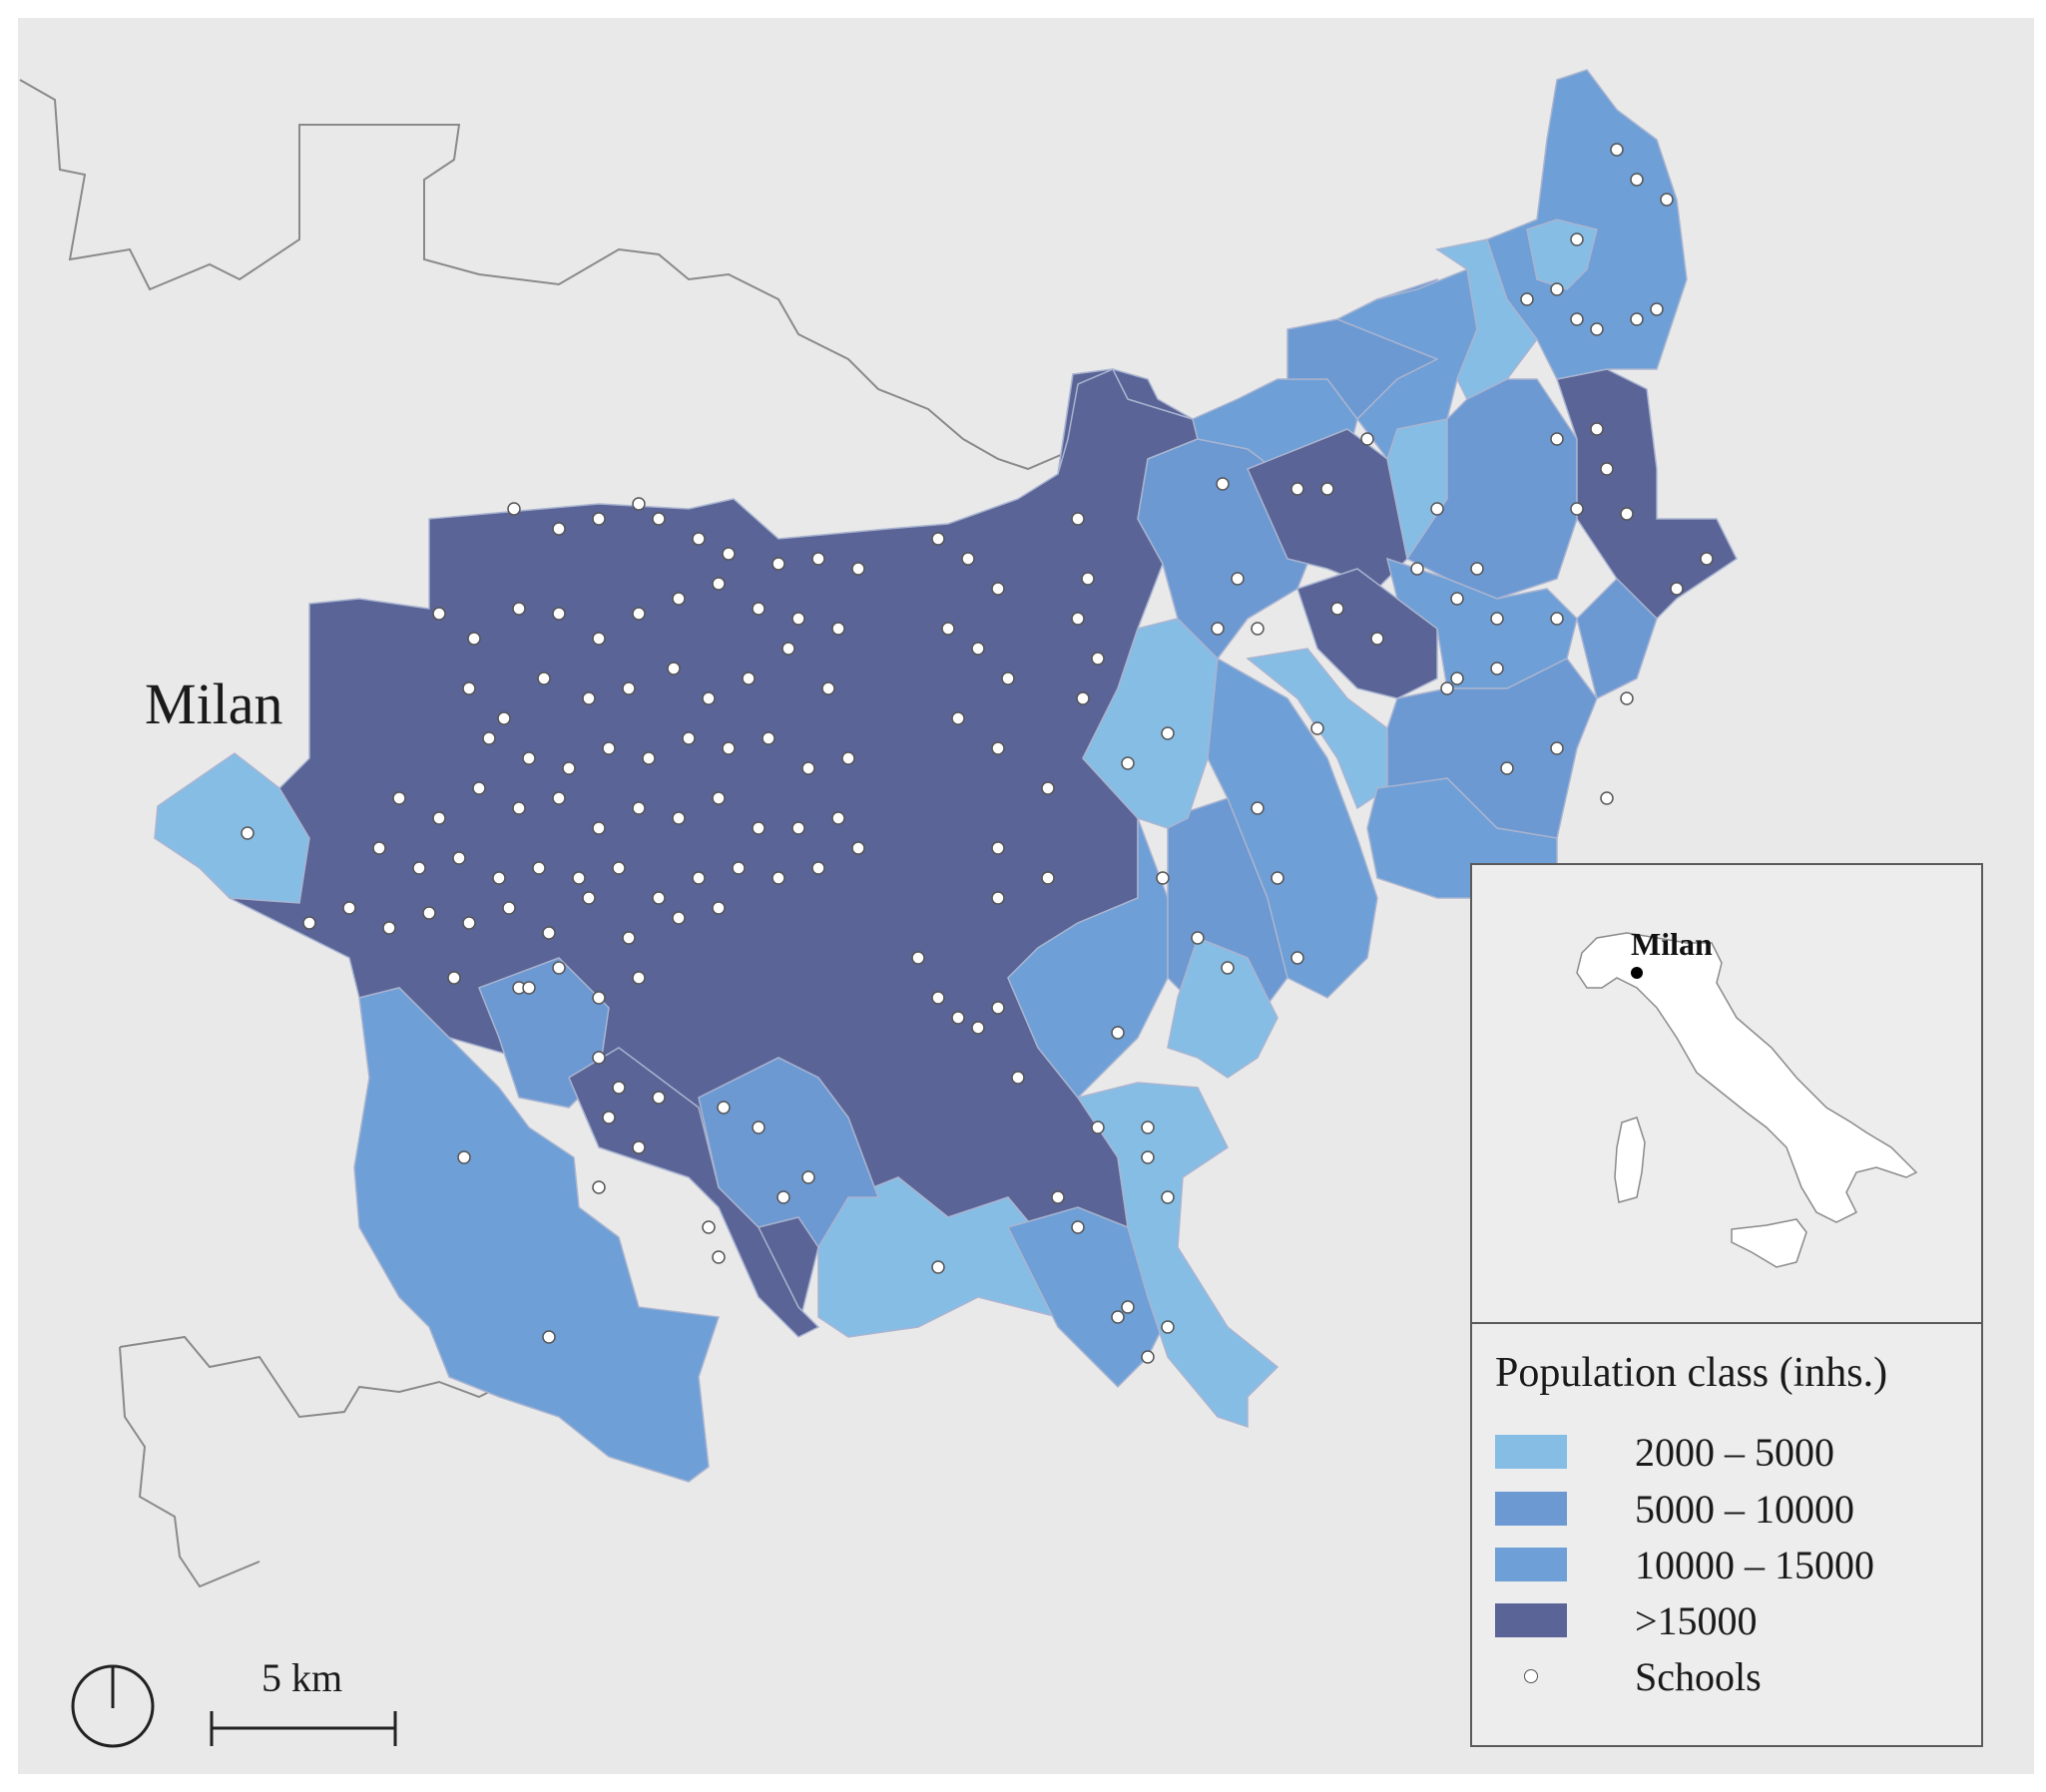  I want to click on legend-title: Population class (inhs.), so click(1691, 1373).